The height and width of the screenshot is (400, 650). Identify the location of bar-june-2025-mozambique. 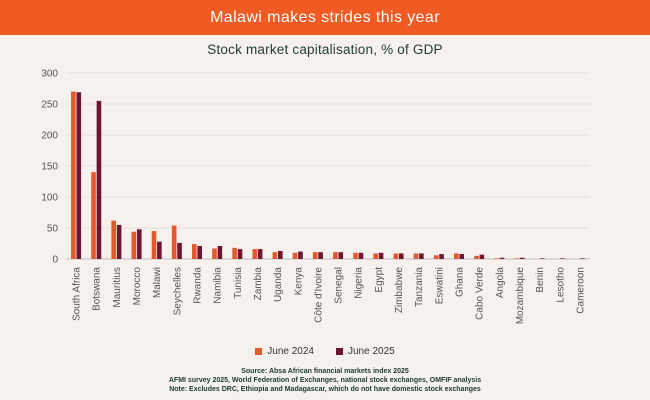
(522, 258).